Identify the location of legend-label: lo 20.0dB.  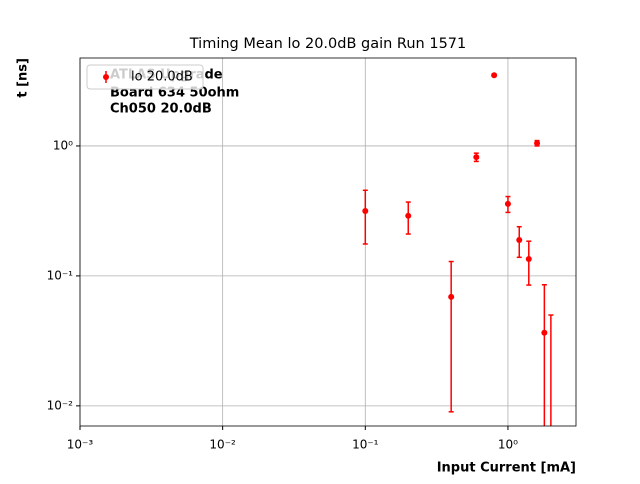
(162, 77).